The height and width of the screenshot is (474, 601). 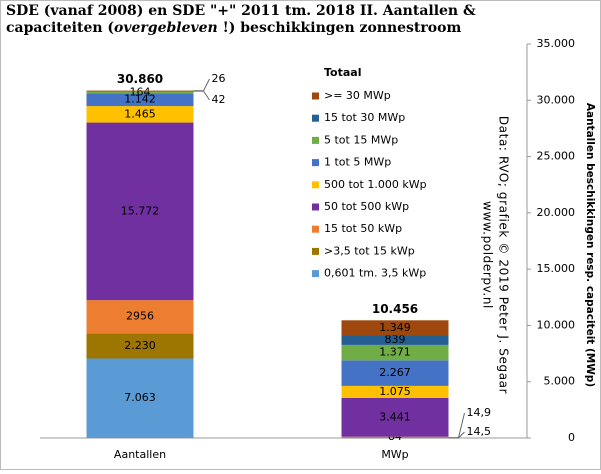 What do you see at coordinates (219, 99) in the screenshot?
I see `value-label: 42` at bounding box center [219, 99].